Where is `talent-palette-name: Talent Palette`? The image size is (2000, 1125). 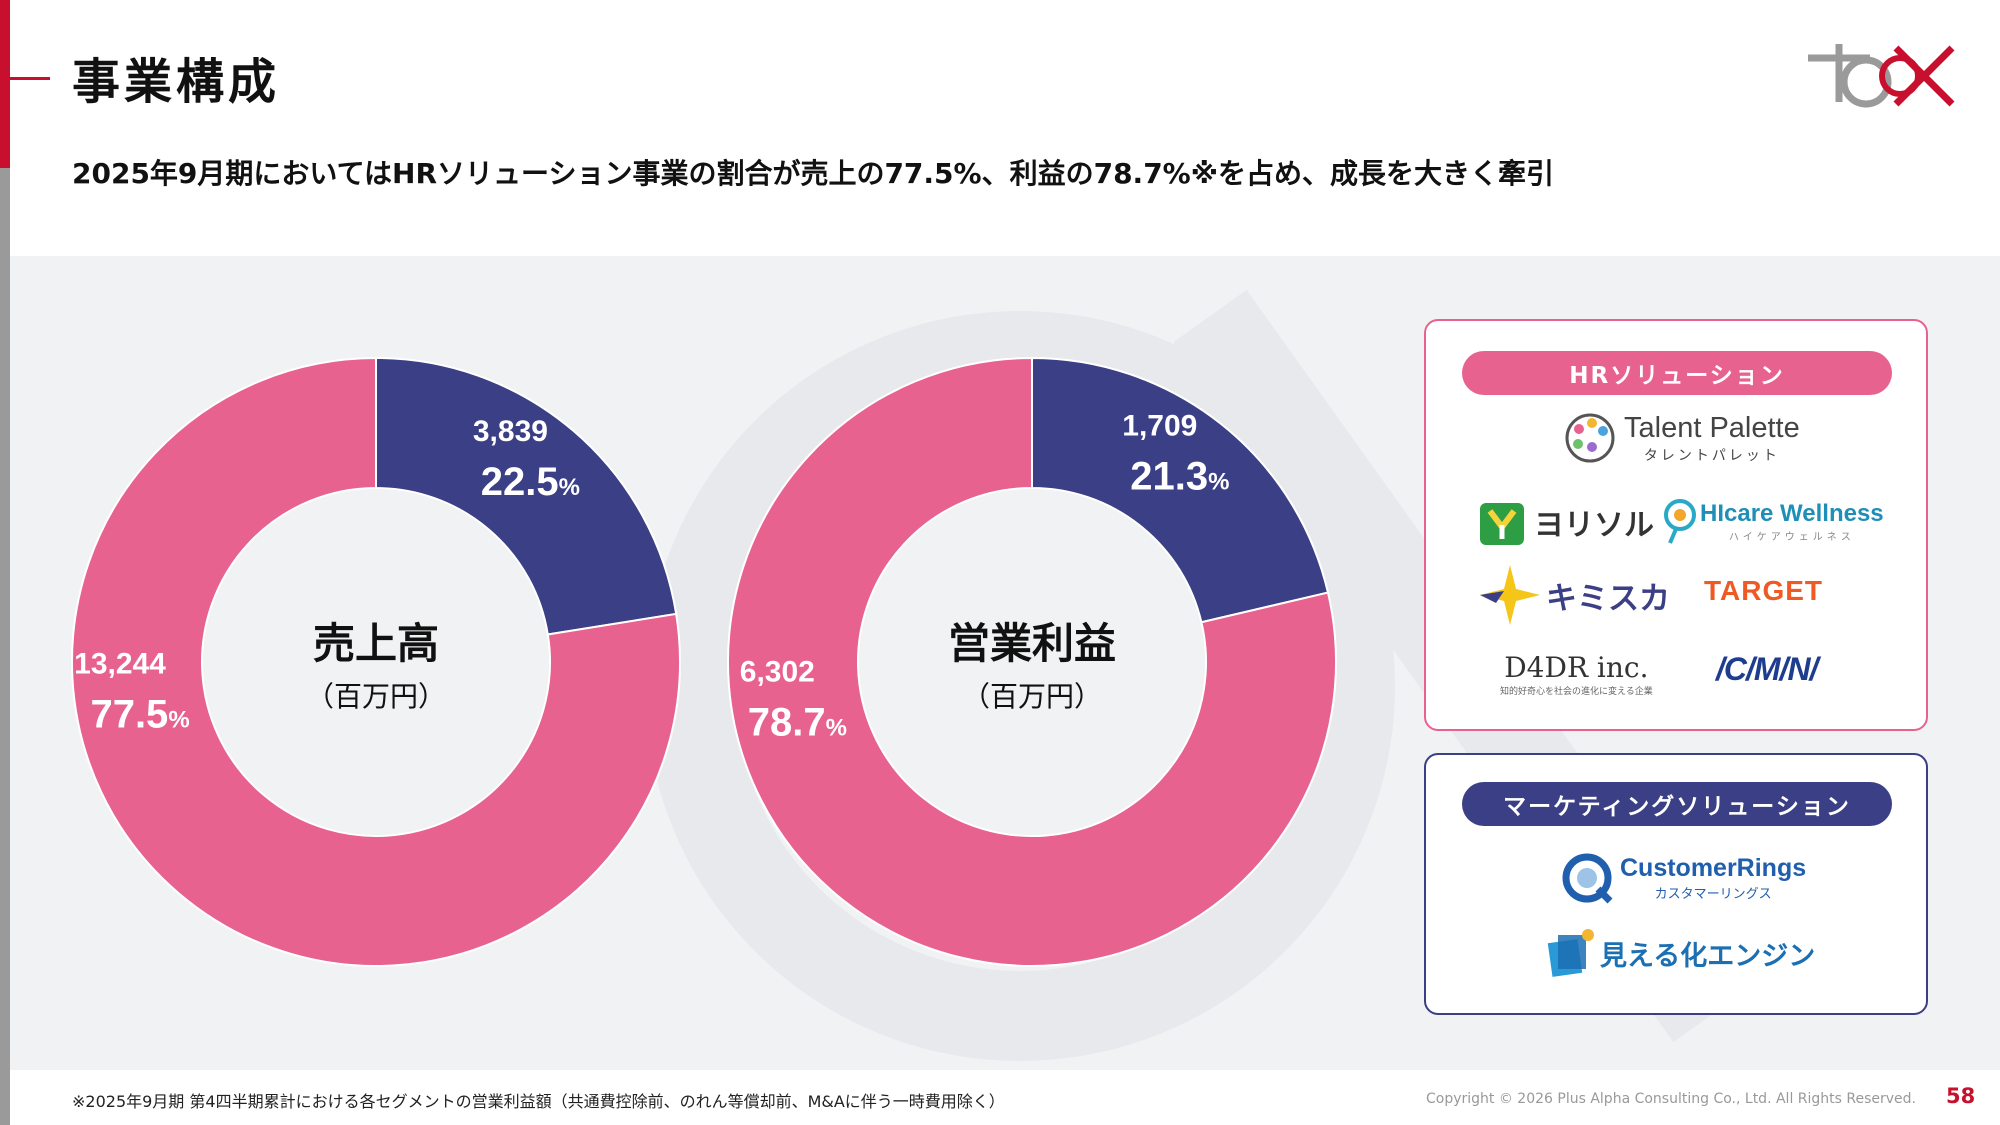 talent-palette-name: Talent Palette is located at coordinates (1712, 427).